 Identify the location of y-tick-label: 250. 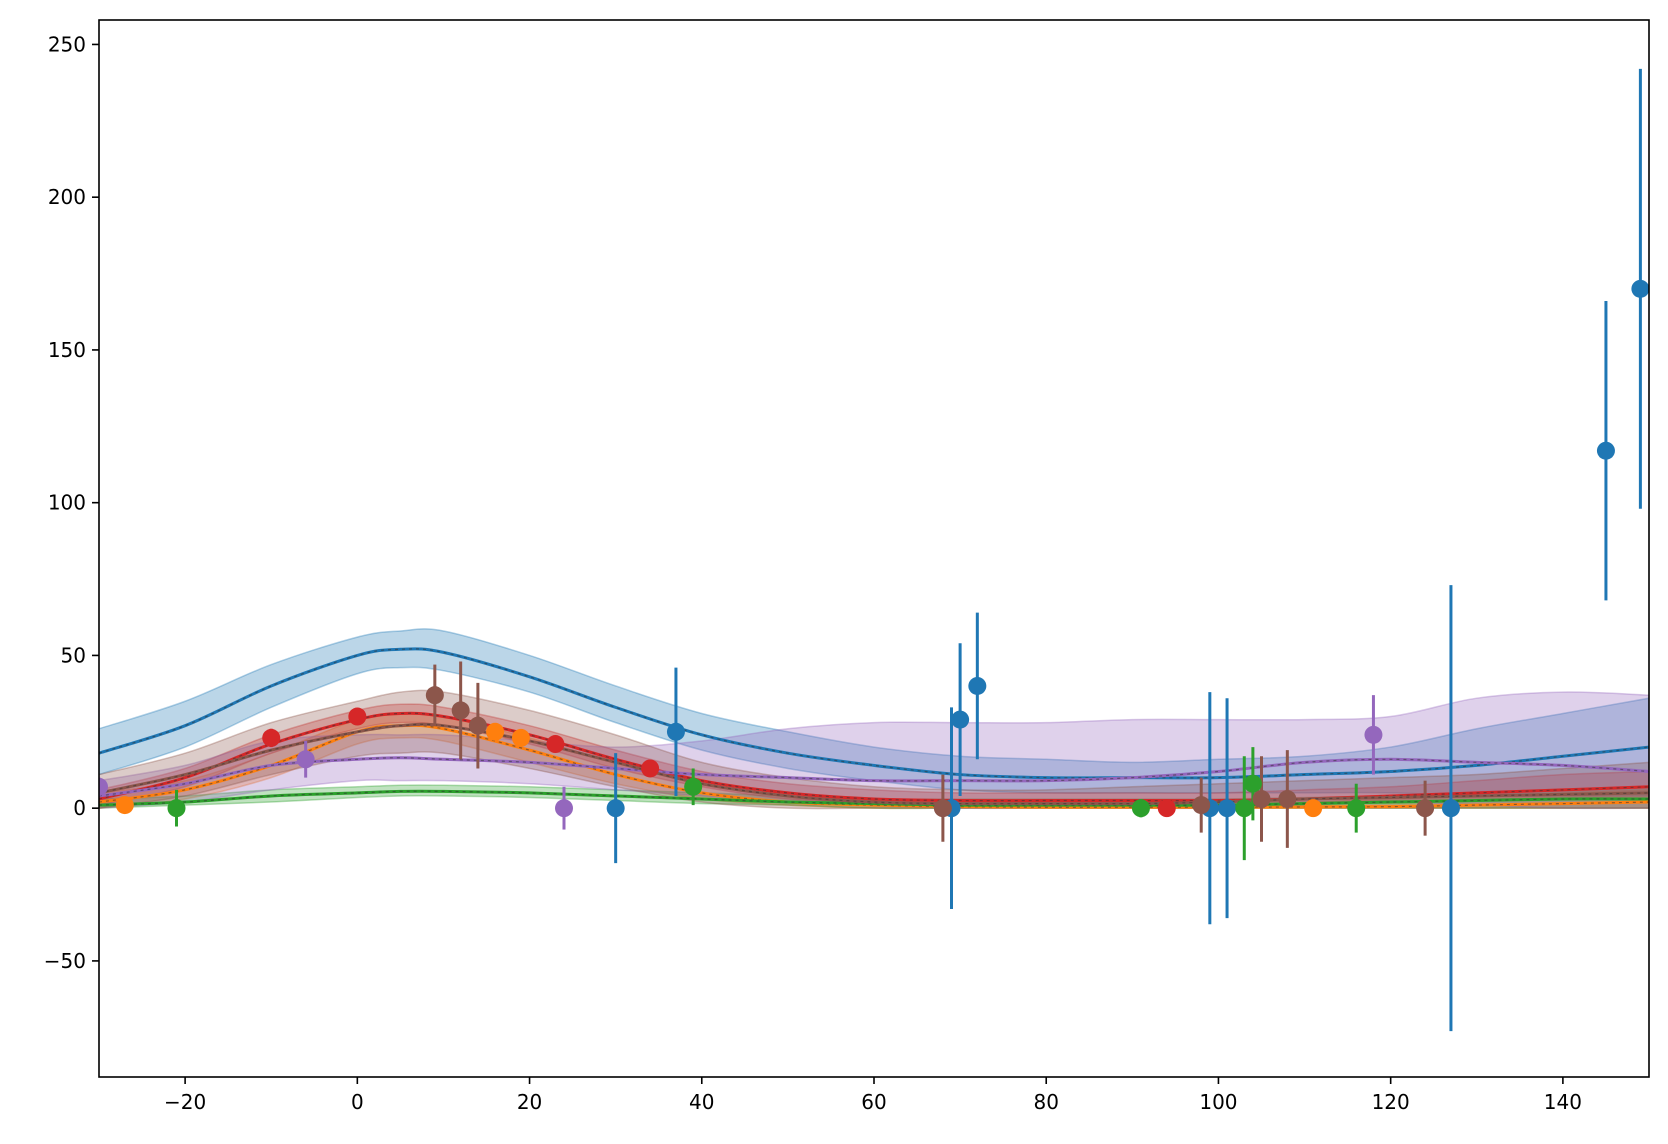
(67, 44).